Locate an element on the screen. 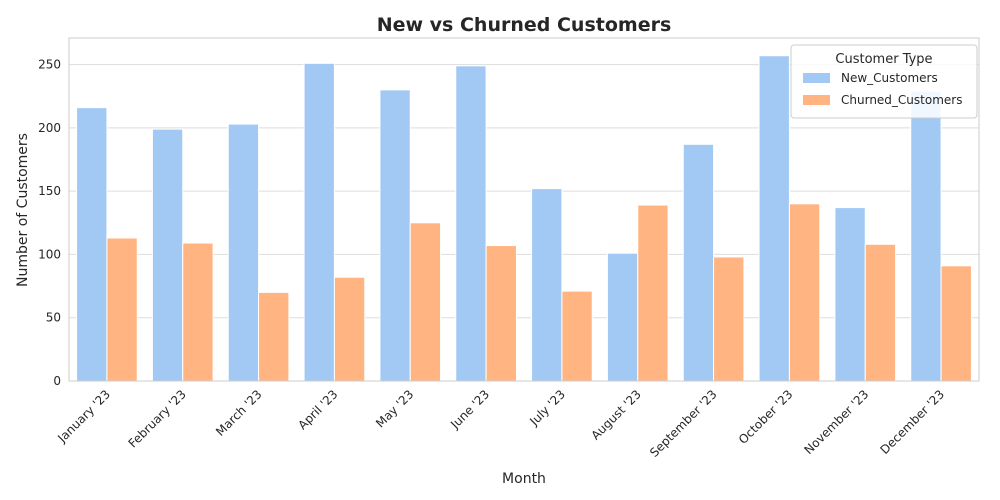  y-tick-label: 100 is located at coordinates (49, 254).